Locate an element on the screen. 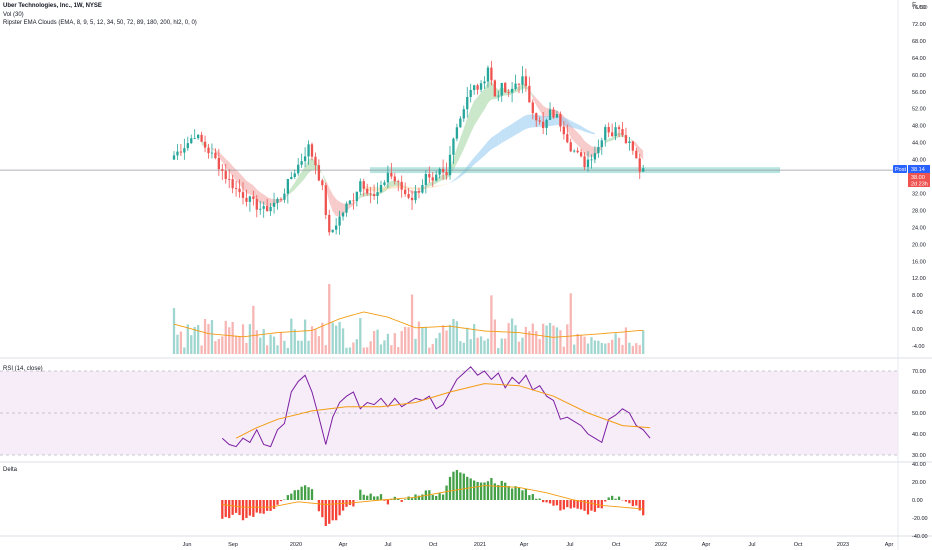 This screenshot has height=550, width=932. price-tick-label: 68.00 is located at coordinates (919, 42).